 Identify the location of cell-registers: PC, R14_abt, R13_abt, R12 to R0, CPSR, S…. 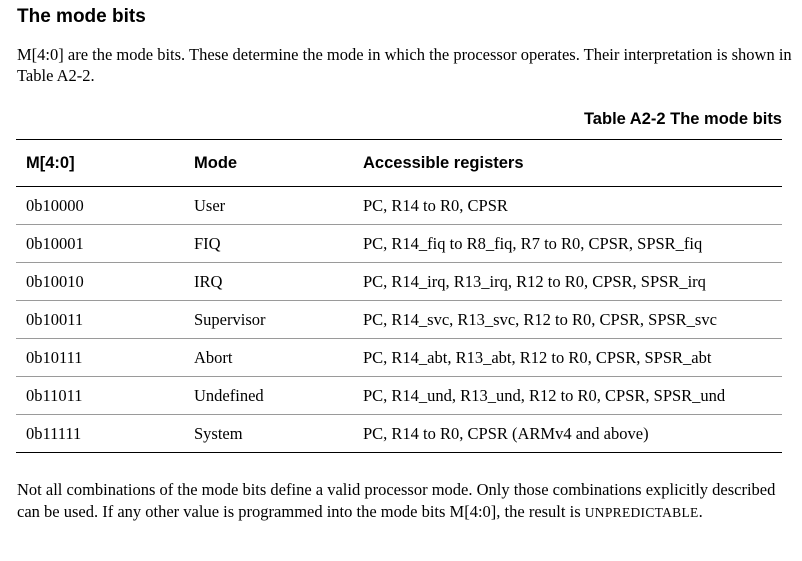
(567, 357).